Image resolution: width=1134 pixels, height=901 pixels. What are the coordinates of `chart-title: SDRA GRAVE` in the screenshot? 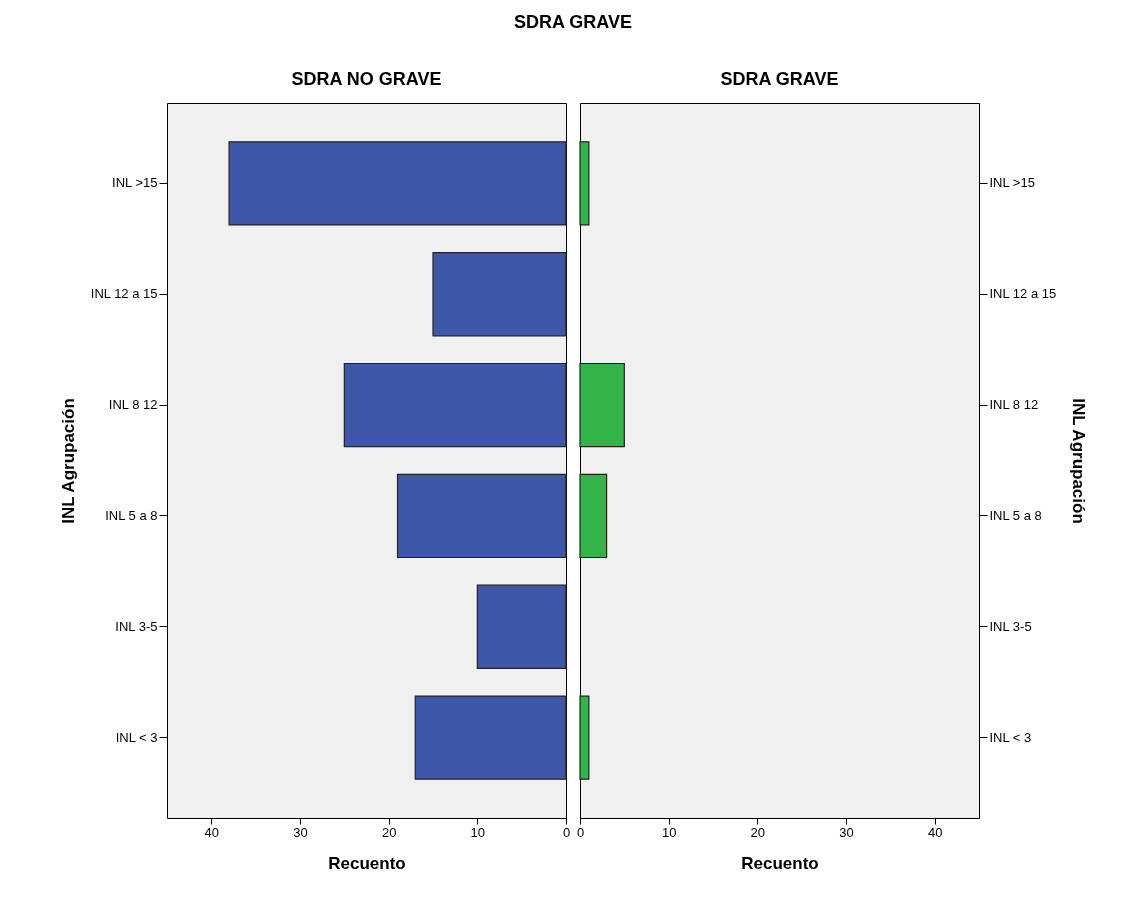 It's located at (779, 79).